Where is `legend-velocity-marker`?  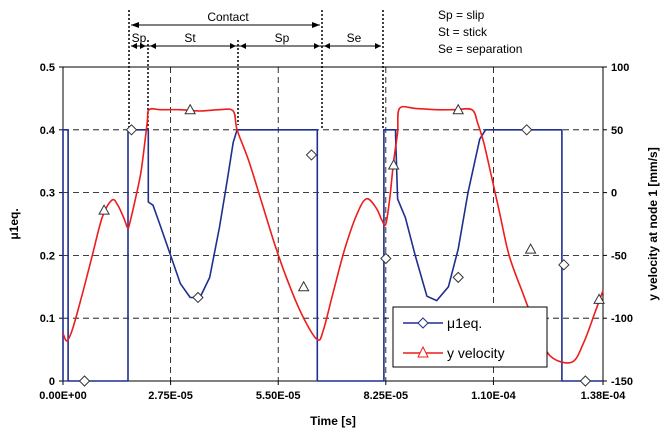 legend-velocity-marker is located at coordinates (423, 351).